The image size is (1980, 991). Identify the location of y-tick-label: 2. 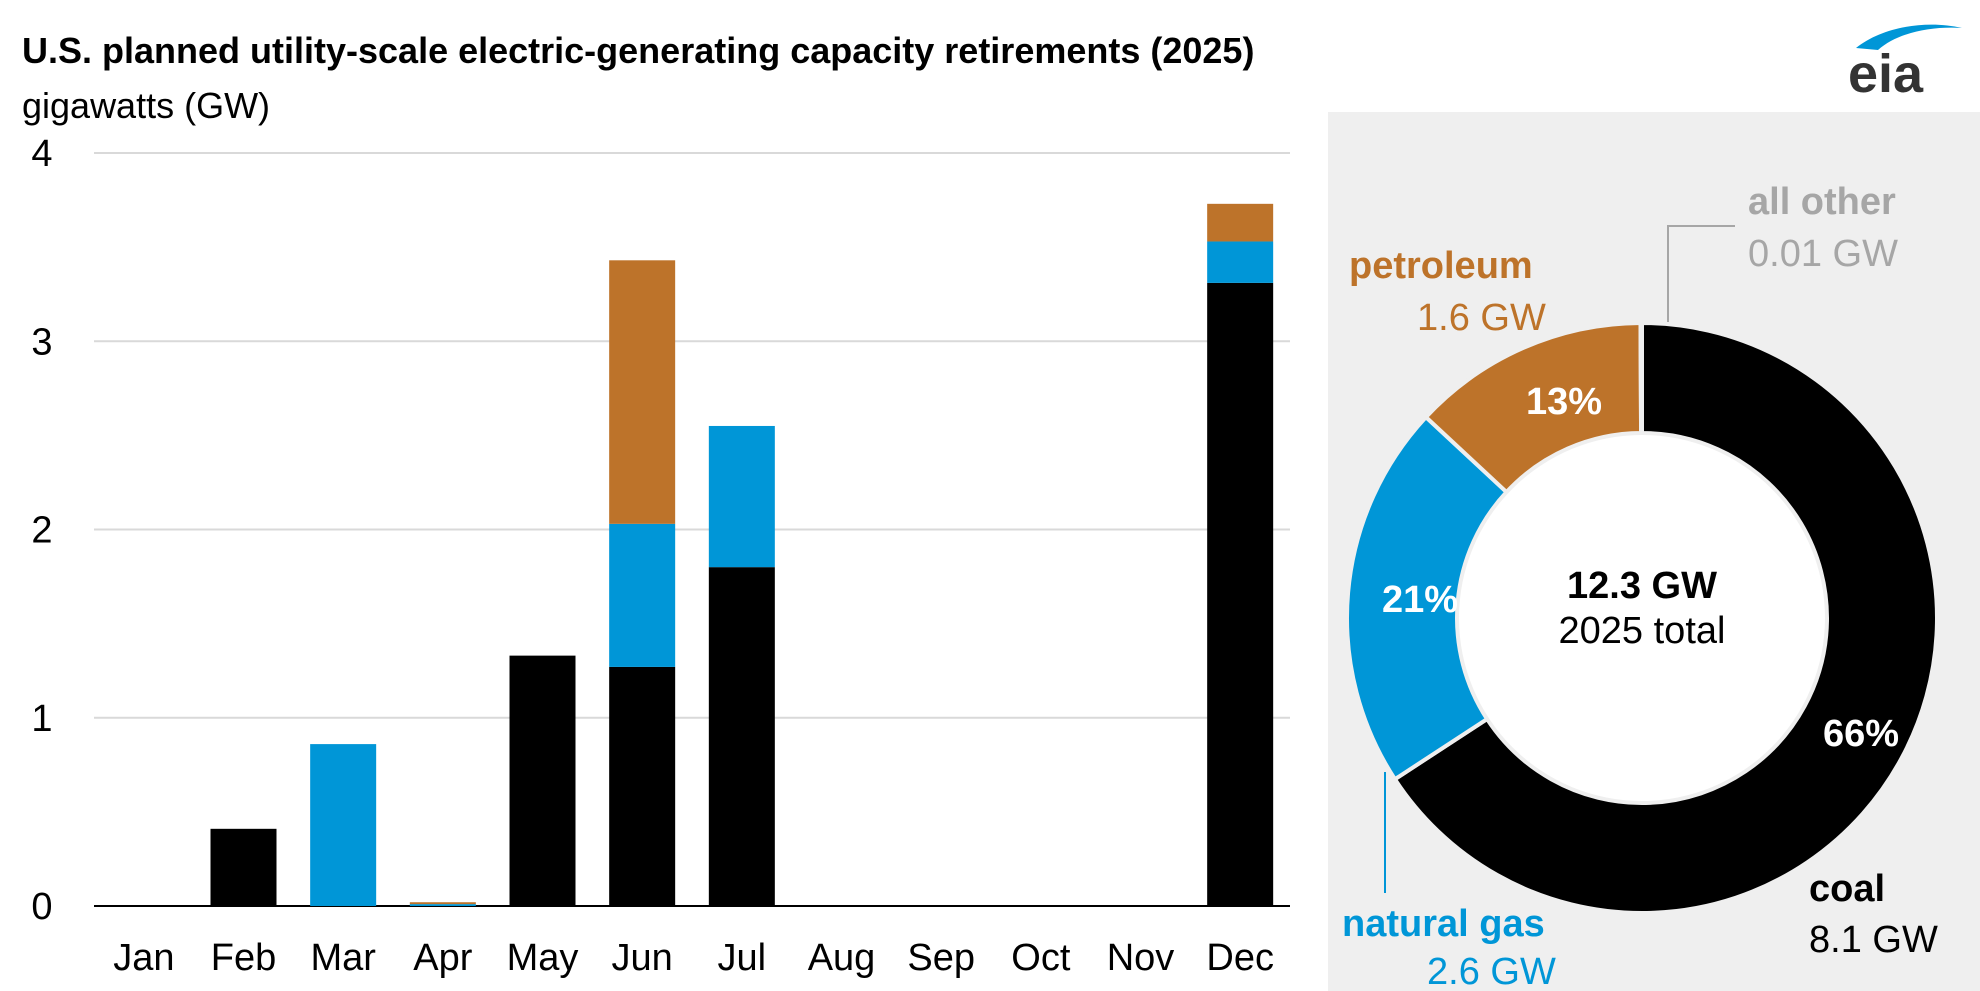
(41, 531).